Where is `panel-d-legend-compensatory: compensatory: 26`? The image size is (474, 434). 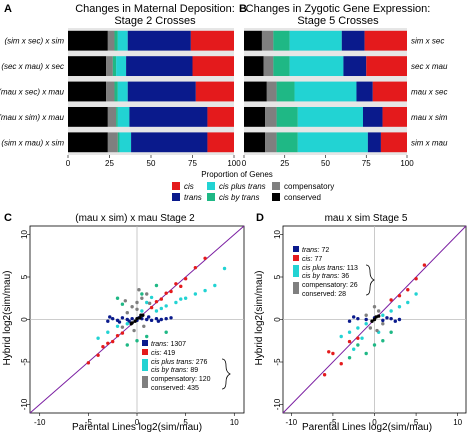 panel-d-legend-compensatory: compensatory: 26 is located at coordinates (330, 285).